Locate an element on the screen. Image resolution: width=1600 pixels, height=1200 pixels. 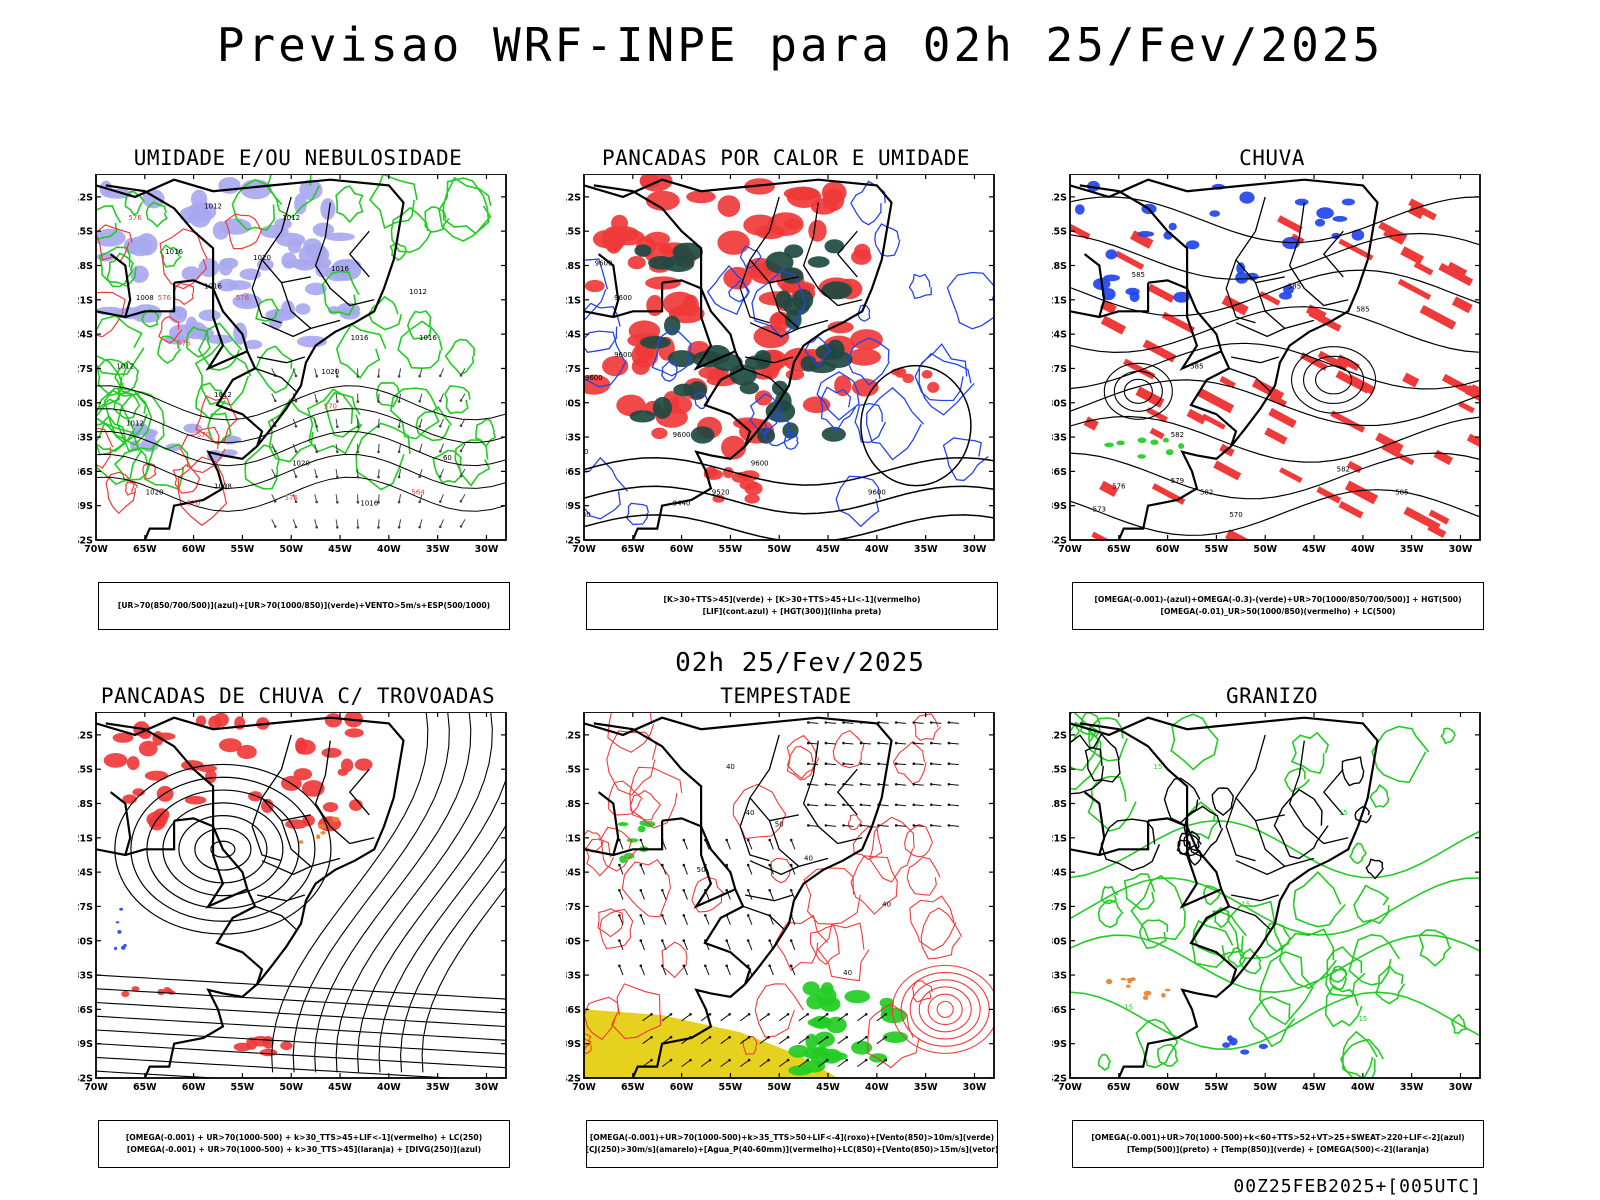
contour-label: 20 is located at coordinates (584, 452).